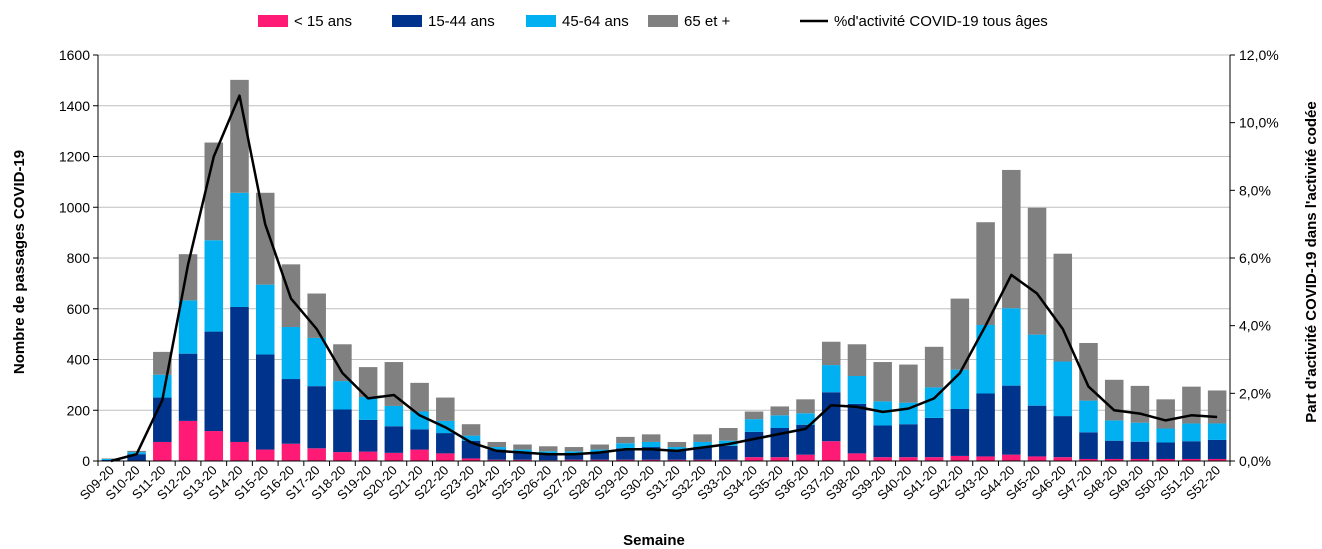  I want to click on y2-axis-ticks: 0,0% 2,0% 4,0% 6,0% 8,0% 10,0% 12,0%, so click(1254, 258).